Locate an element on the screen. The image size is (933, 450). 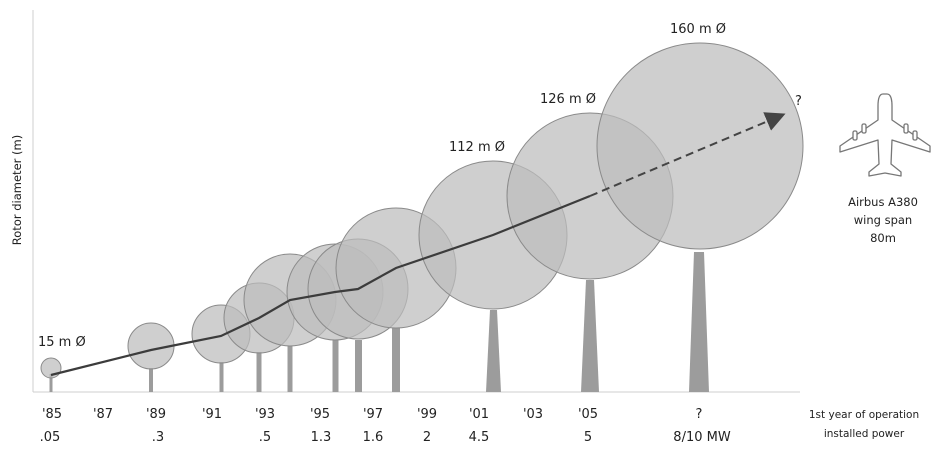
year-label: '05 is located at coordinates (588, 414).